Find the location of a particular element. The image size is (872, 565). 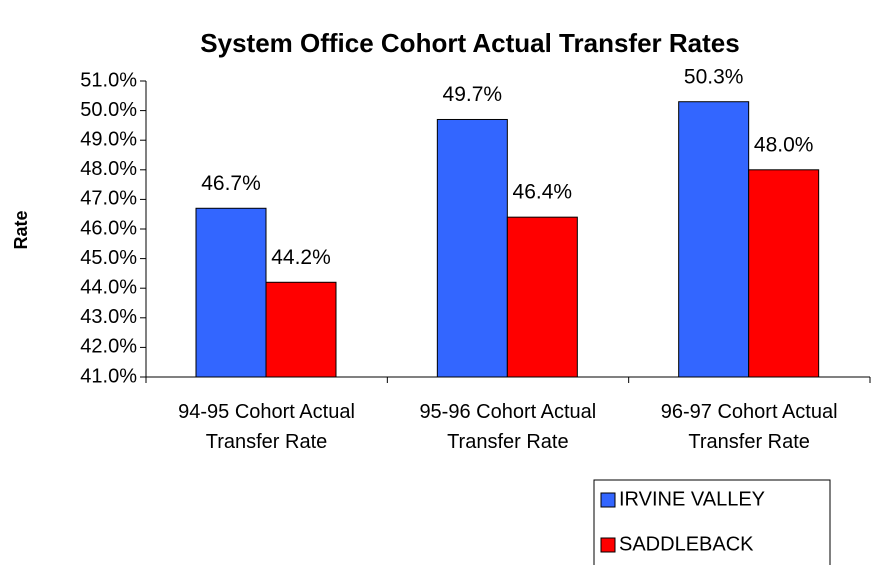

y-tick-label: 51.0% is located at coordinates (108, 80).